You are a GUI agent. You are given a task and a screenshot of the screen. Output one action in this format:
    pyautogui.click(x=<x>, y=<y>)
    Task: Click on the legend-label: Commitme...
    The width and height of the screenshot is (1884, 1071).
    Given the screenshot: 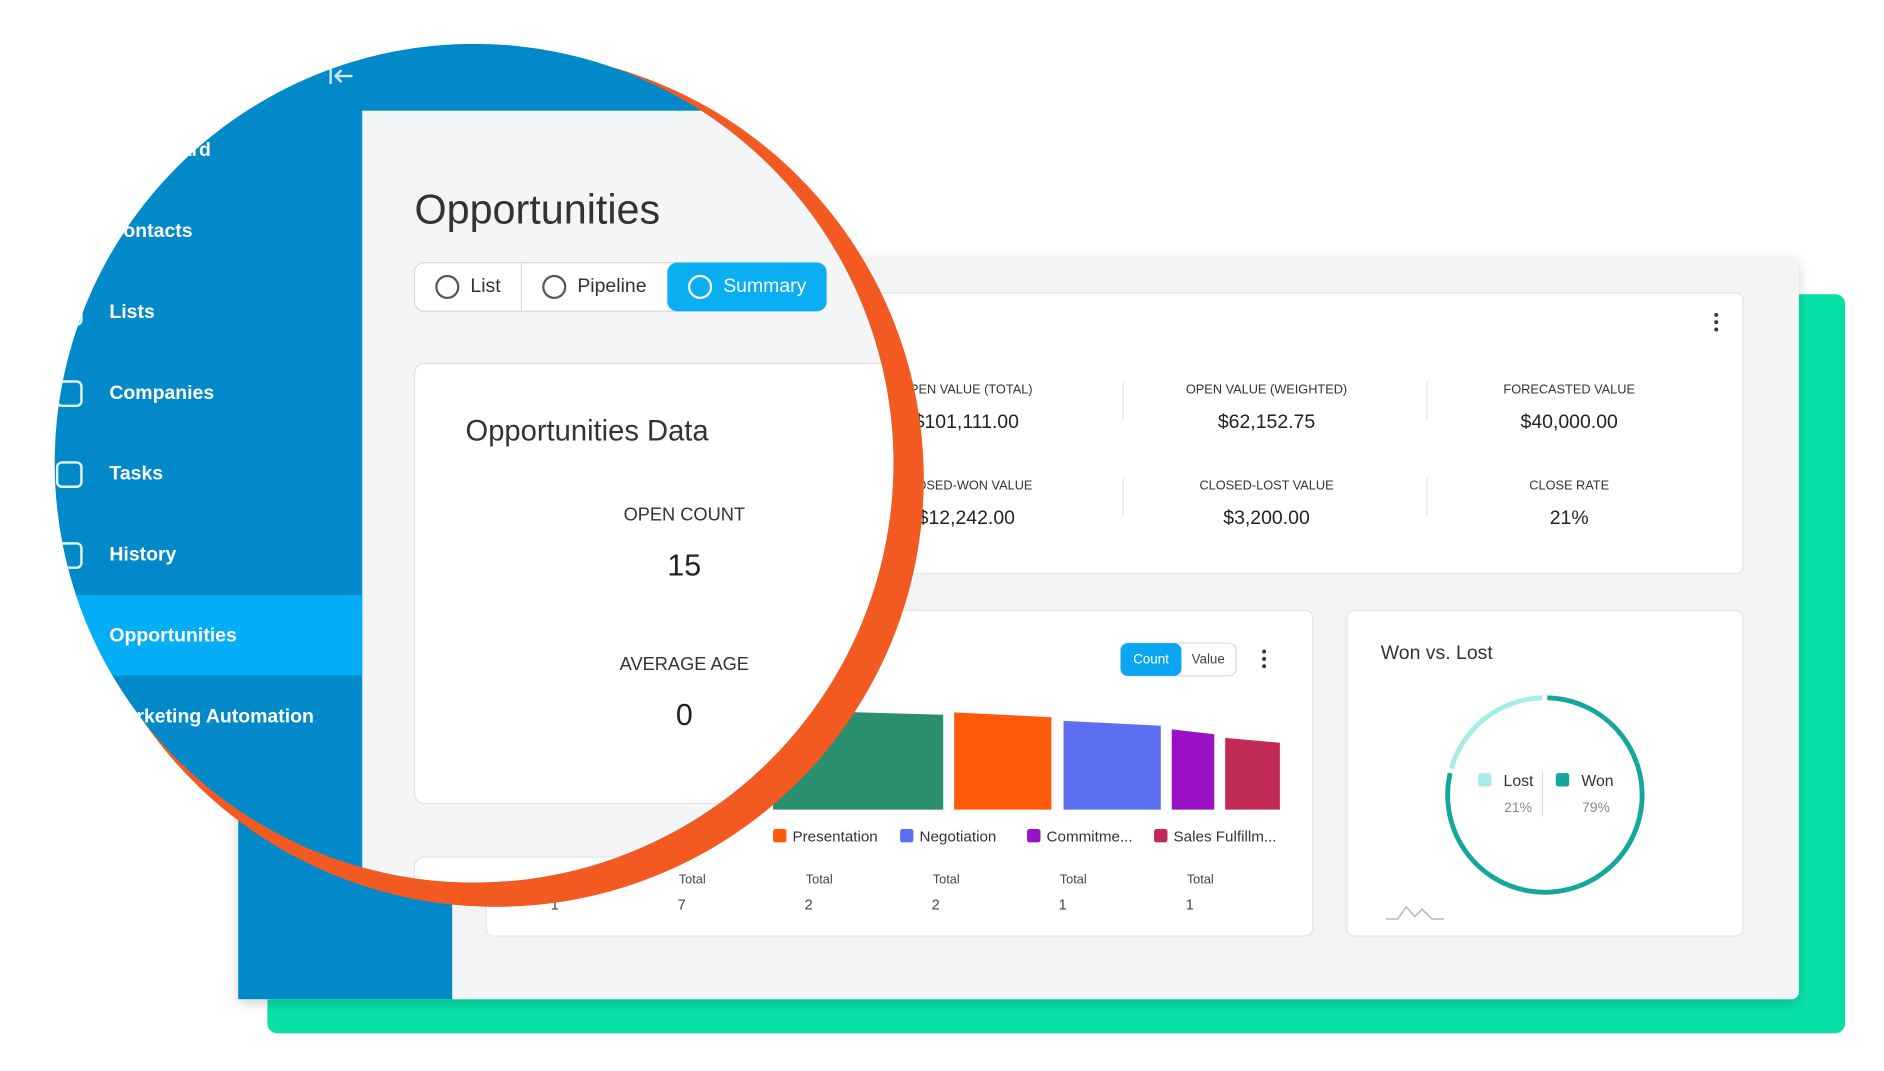 What is the action you would take?
    pyautogui.click(x=1090, y=837)
    